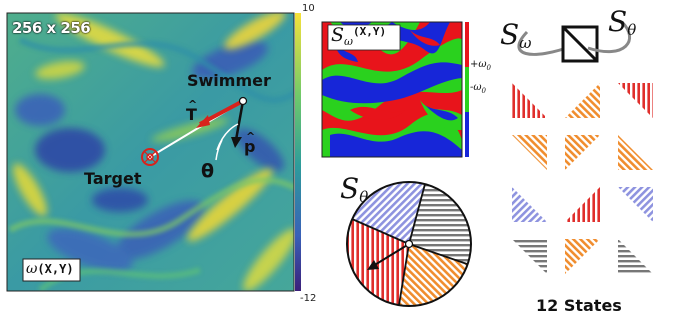 This screenshot has height=327, width=683. I want to click on angle-sector-label: Sθ, so click(354, 189).